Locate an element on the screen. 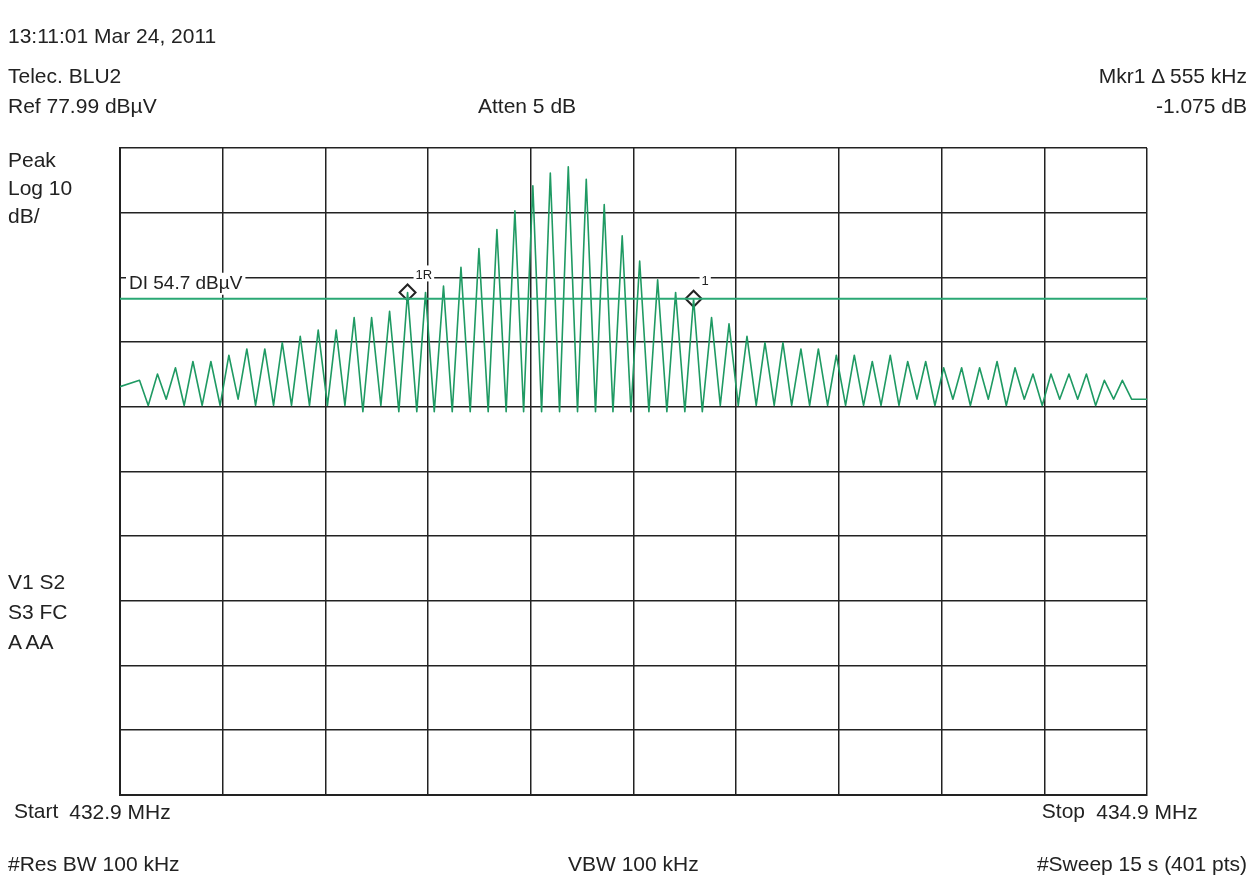 This screenshot has width=1255, height=888. text: Start is located at coordinates (36, 811).